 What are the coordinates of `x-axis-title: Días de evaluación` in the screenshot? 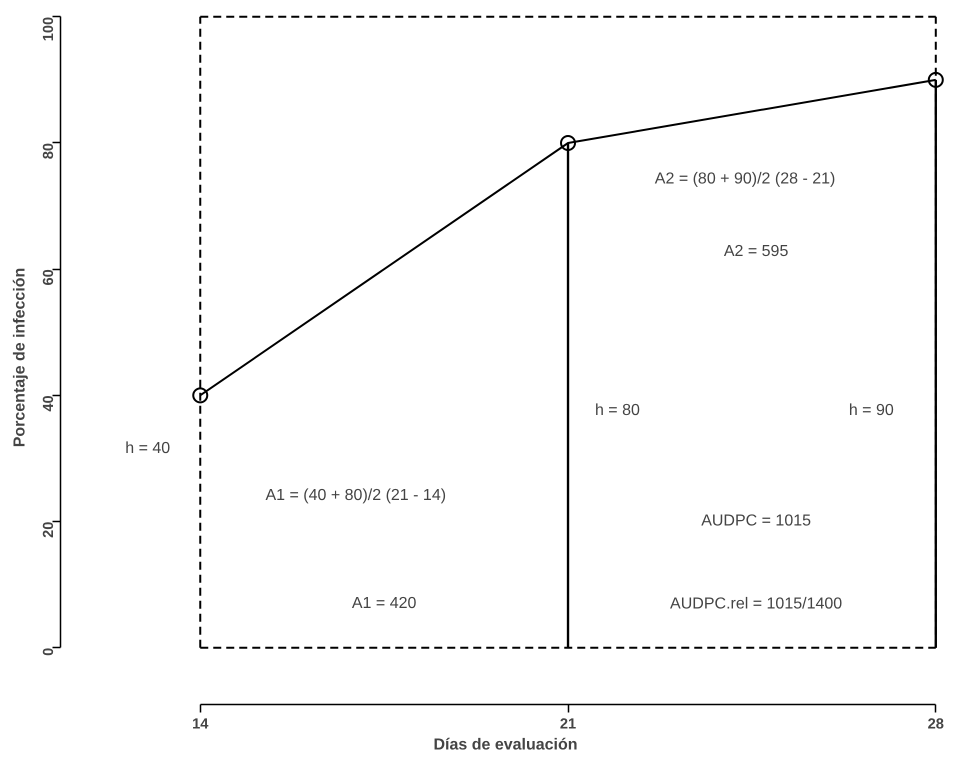 It's located at (505, 745).